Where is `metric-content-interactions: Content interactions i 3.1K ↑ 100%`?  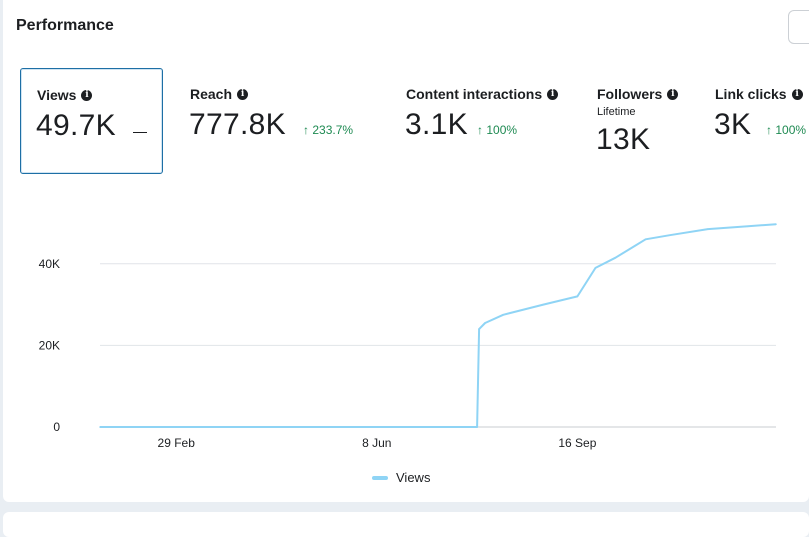
metric-content-interactions: Content interactions i 3.1K ↑ 100% is located at coordinates (493, 121).